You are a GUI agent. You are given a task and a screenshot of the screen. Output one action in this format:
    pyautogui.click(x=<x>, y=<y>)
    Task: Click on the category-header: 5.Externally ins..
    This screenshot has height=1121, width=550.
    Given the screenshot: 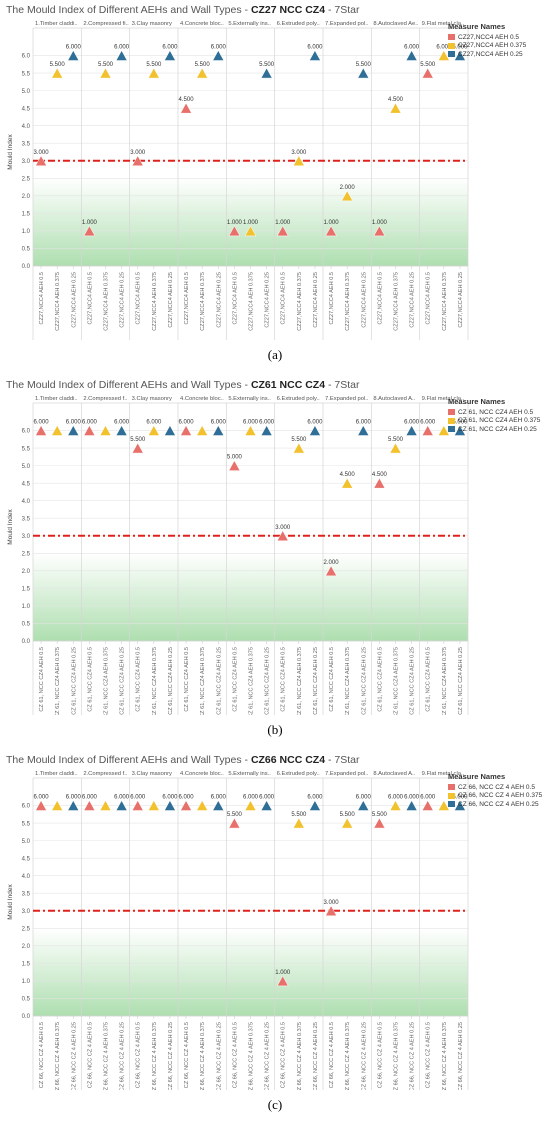 What is the action you would take?
    pyautogui.click(x=249, y=399)
    